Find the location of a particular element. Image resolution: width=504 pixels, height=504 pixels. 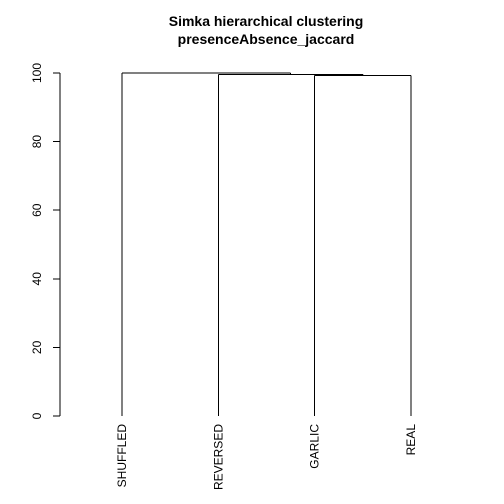

y-tick-label: 60 is located at coordinates (37, 210).